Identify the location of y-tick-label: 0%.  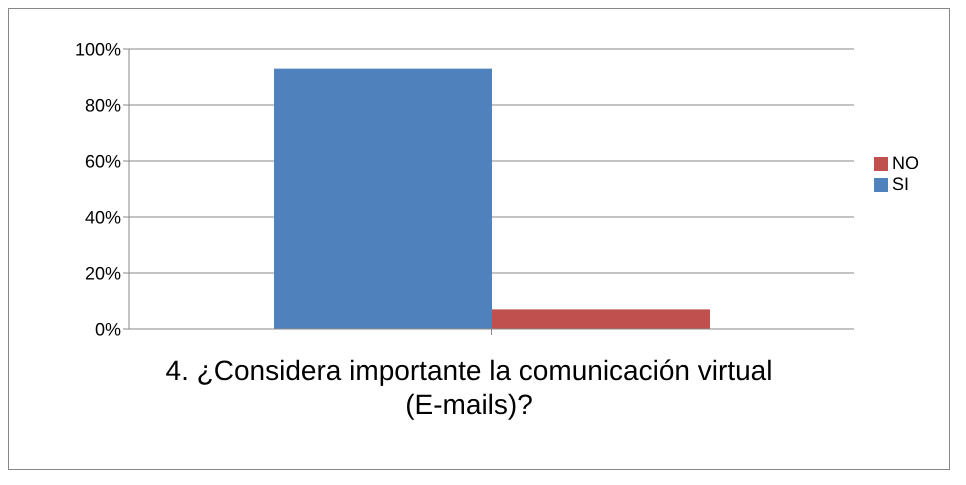
(107, 329).